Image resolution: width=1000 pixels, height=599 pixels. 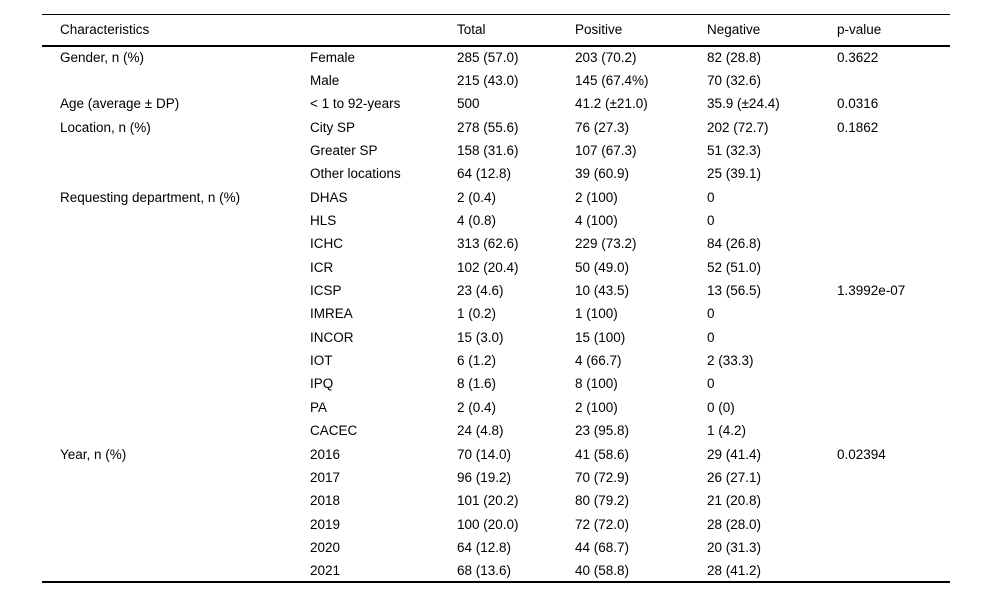 I want to click on cell-negative: 84 (26.8), so click(x=734, y=244).